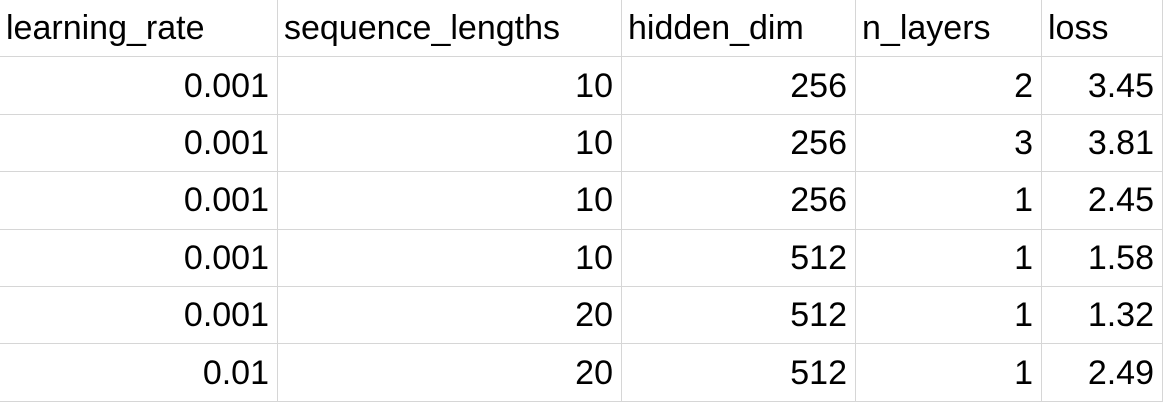 Image resolution: width=1163 pixels, height=402 pixels. What do you see at coordinates (1102, 315) in the screenshot?
I see `table-cell: 1.32` at bounding box center [1102, 315].